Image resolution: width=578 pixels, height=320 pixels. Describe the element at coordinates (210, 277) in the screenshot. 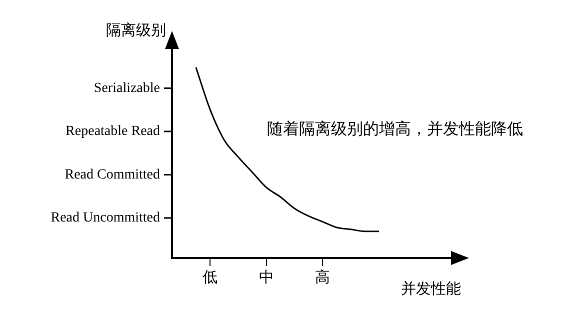

I see `x-tick-label: 低` at that location.